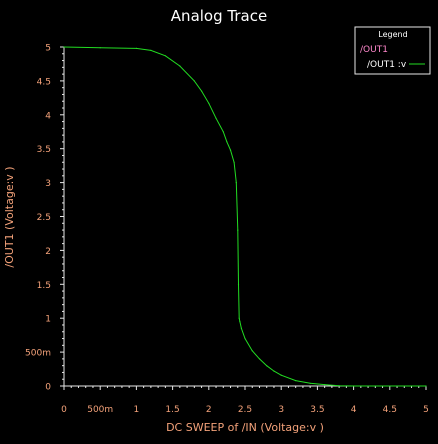  Describe the element at coordinates (48, 320) in the screenshot. I see `y-tick-label: 1` at that location.